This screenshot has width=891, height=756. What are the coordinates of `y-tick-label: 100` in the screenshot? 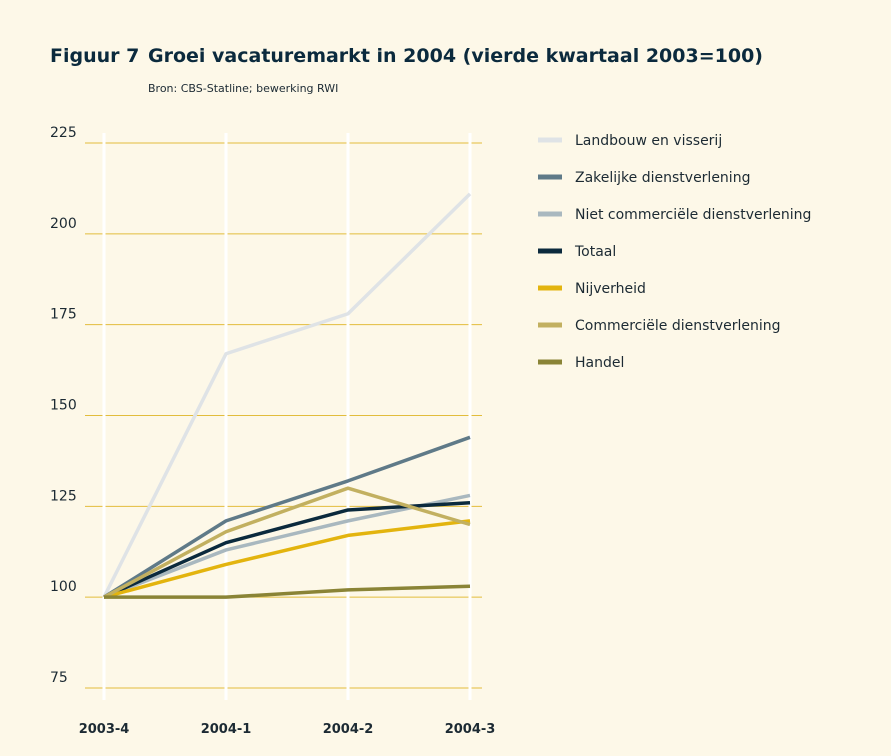 It's located at (63, 587).